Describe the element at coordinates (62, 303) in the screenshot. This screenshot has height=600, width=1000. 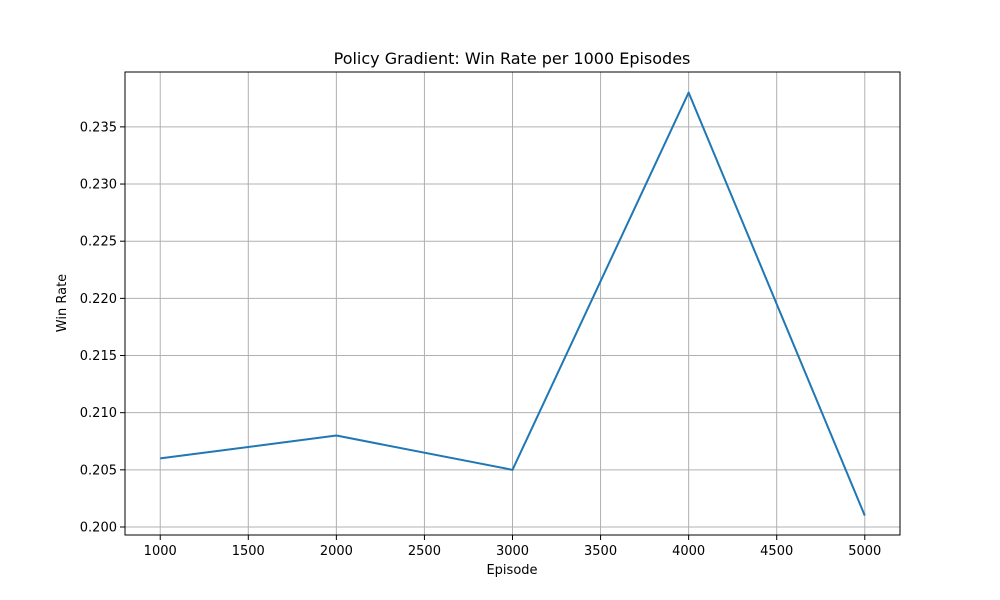
I see `y-axis-label: Win Rate` at that location.